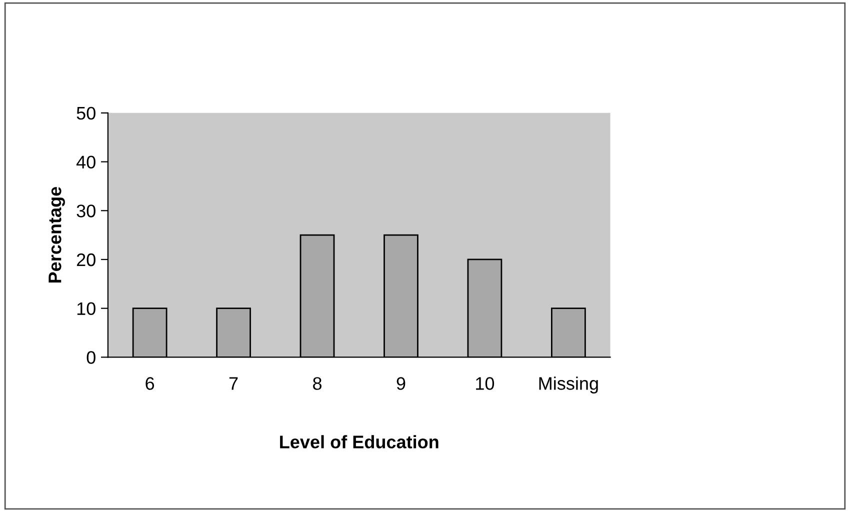 This screenshot has width=850, height=511. What do you see at coordinates (317, 383) in the screenshot?
I see `x-tick-label: 8` at bounding box center [317, 383].